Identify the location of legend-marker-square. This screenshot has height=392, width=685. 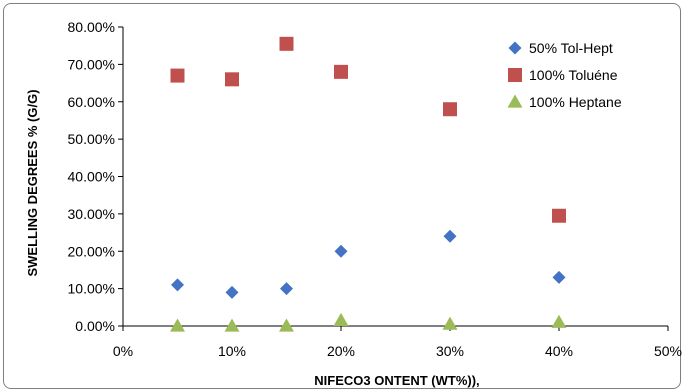
(515, 75).